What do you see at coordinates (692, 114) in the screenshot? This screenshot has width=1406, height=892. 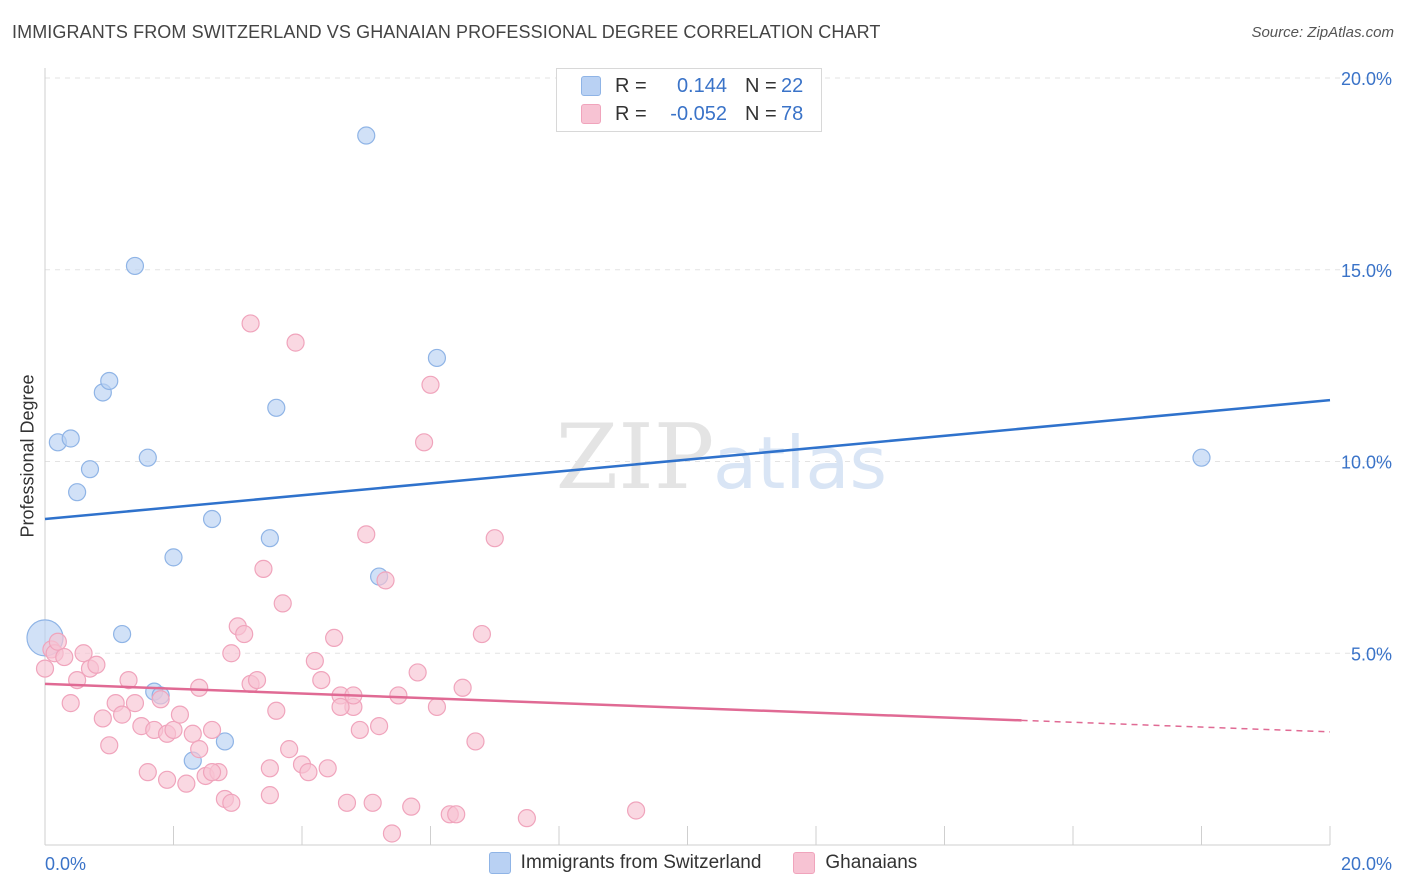 I see `legend-row-ghanaians: R = -0.052 N = 78` at bounding box center [692, 114].